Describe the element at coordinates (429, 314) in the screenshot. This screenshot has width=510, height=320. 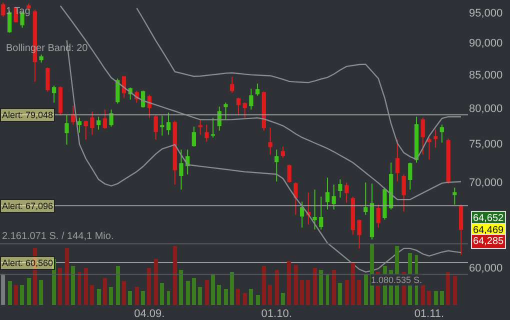
I see `x-tick-label: 01.11.` at that location.